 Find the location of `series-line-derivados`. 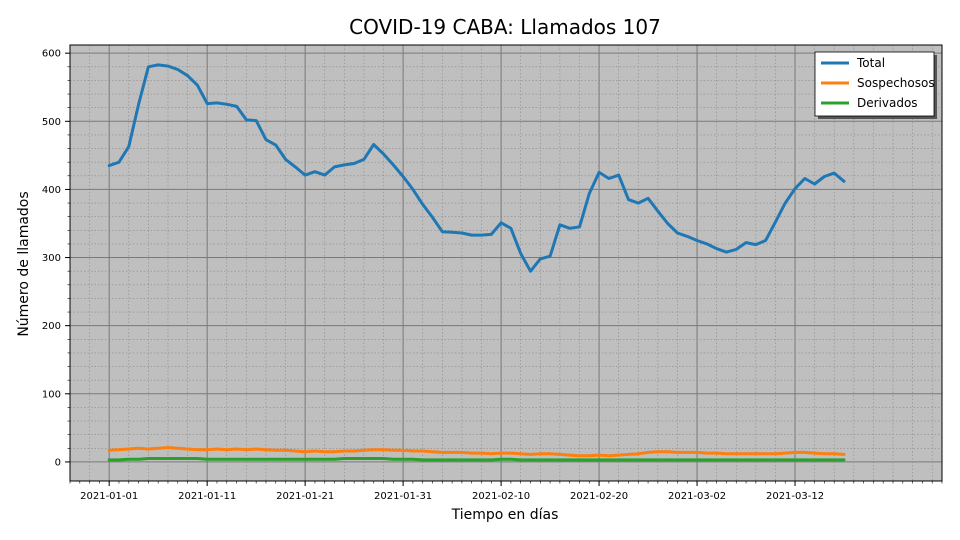

series-line-derivados is located at coordinates (476, 459).